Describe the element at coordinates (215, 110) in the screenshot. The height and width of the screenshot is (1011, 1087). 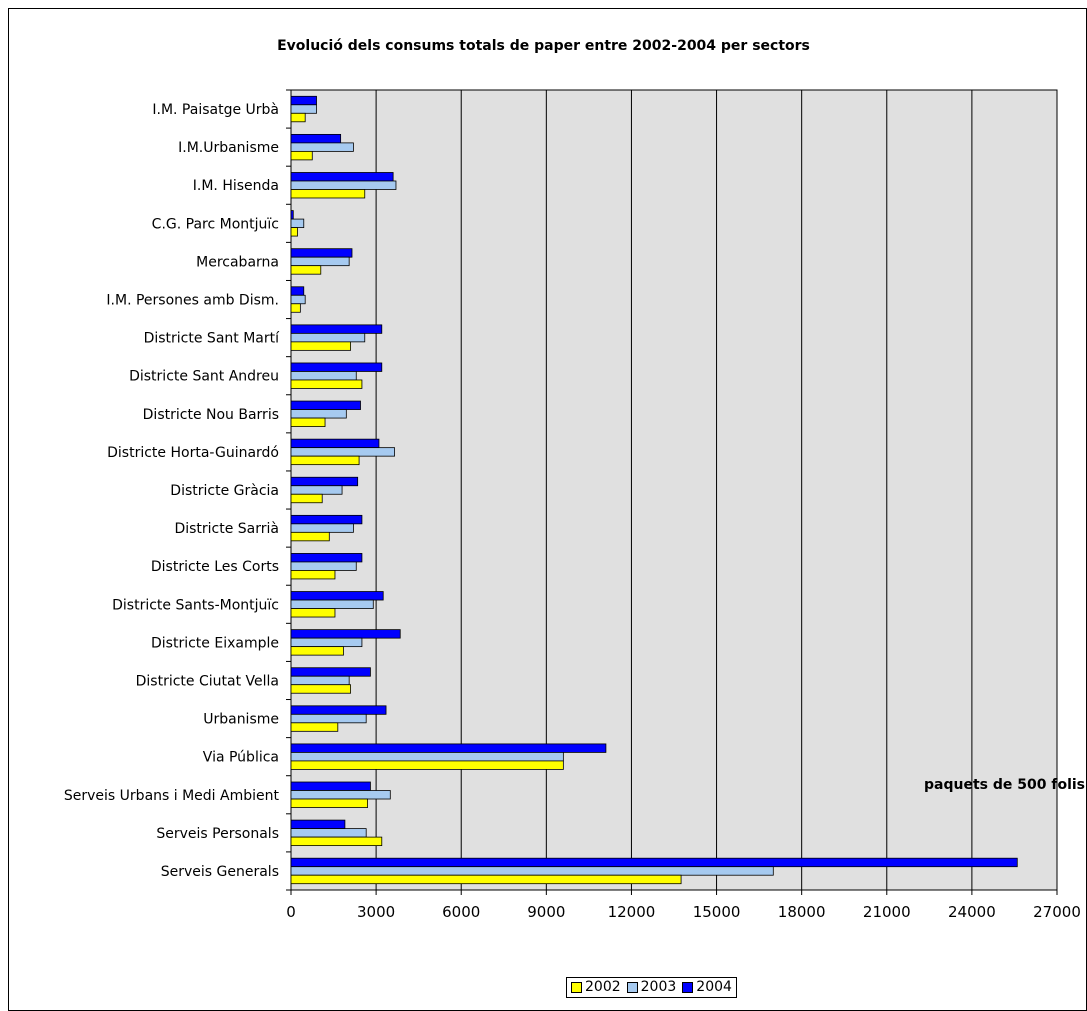
I see `category-label: I.M. Paisatge Urbà` at that location.